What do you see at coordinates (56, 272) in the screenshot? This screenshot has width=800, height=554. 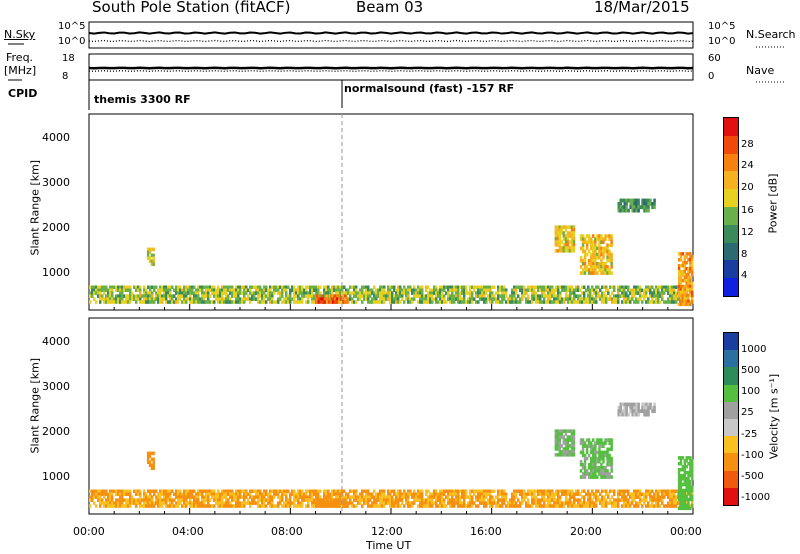 I see `power-ytick: 1000` at bounding box center [56, 272].